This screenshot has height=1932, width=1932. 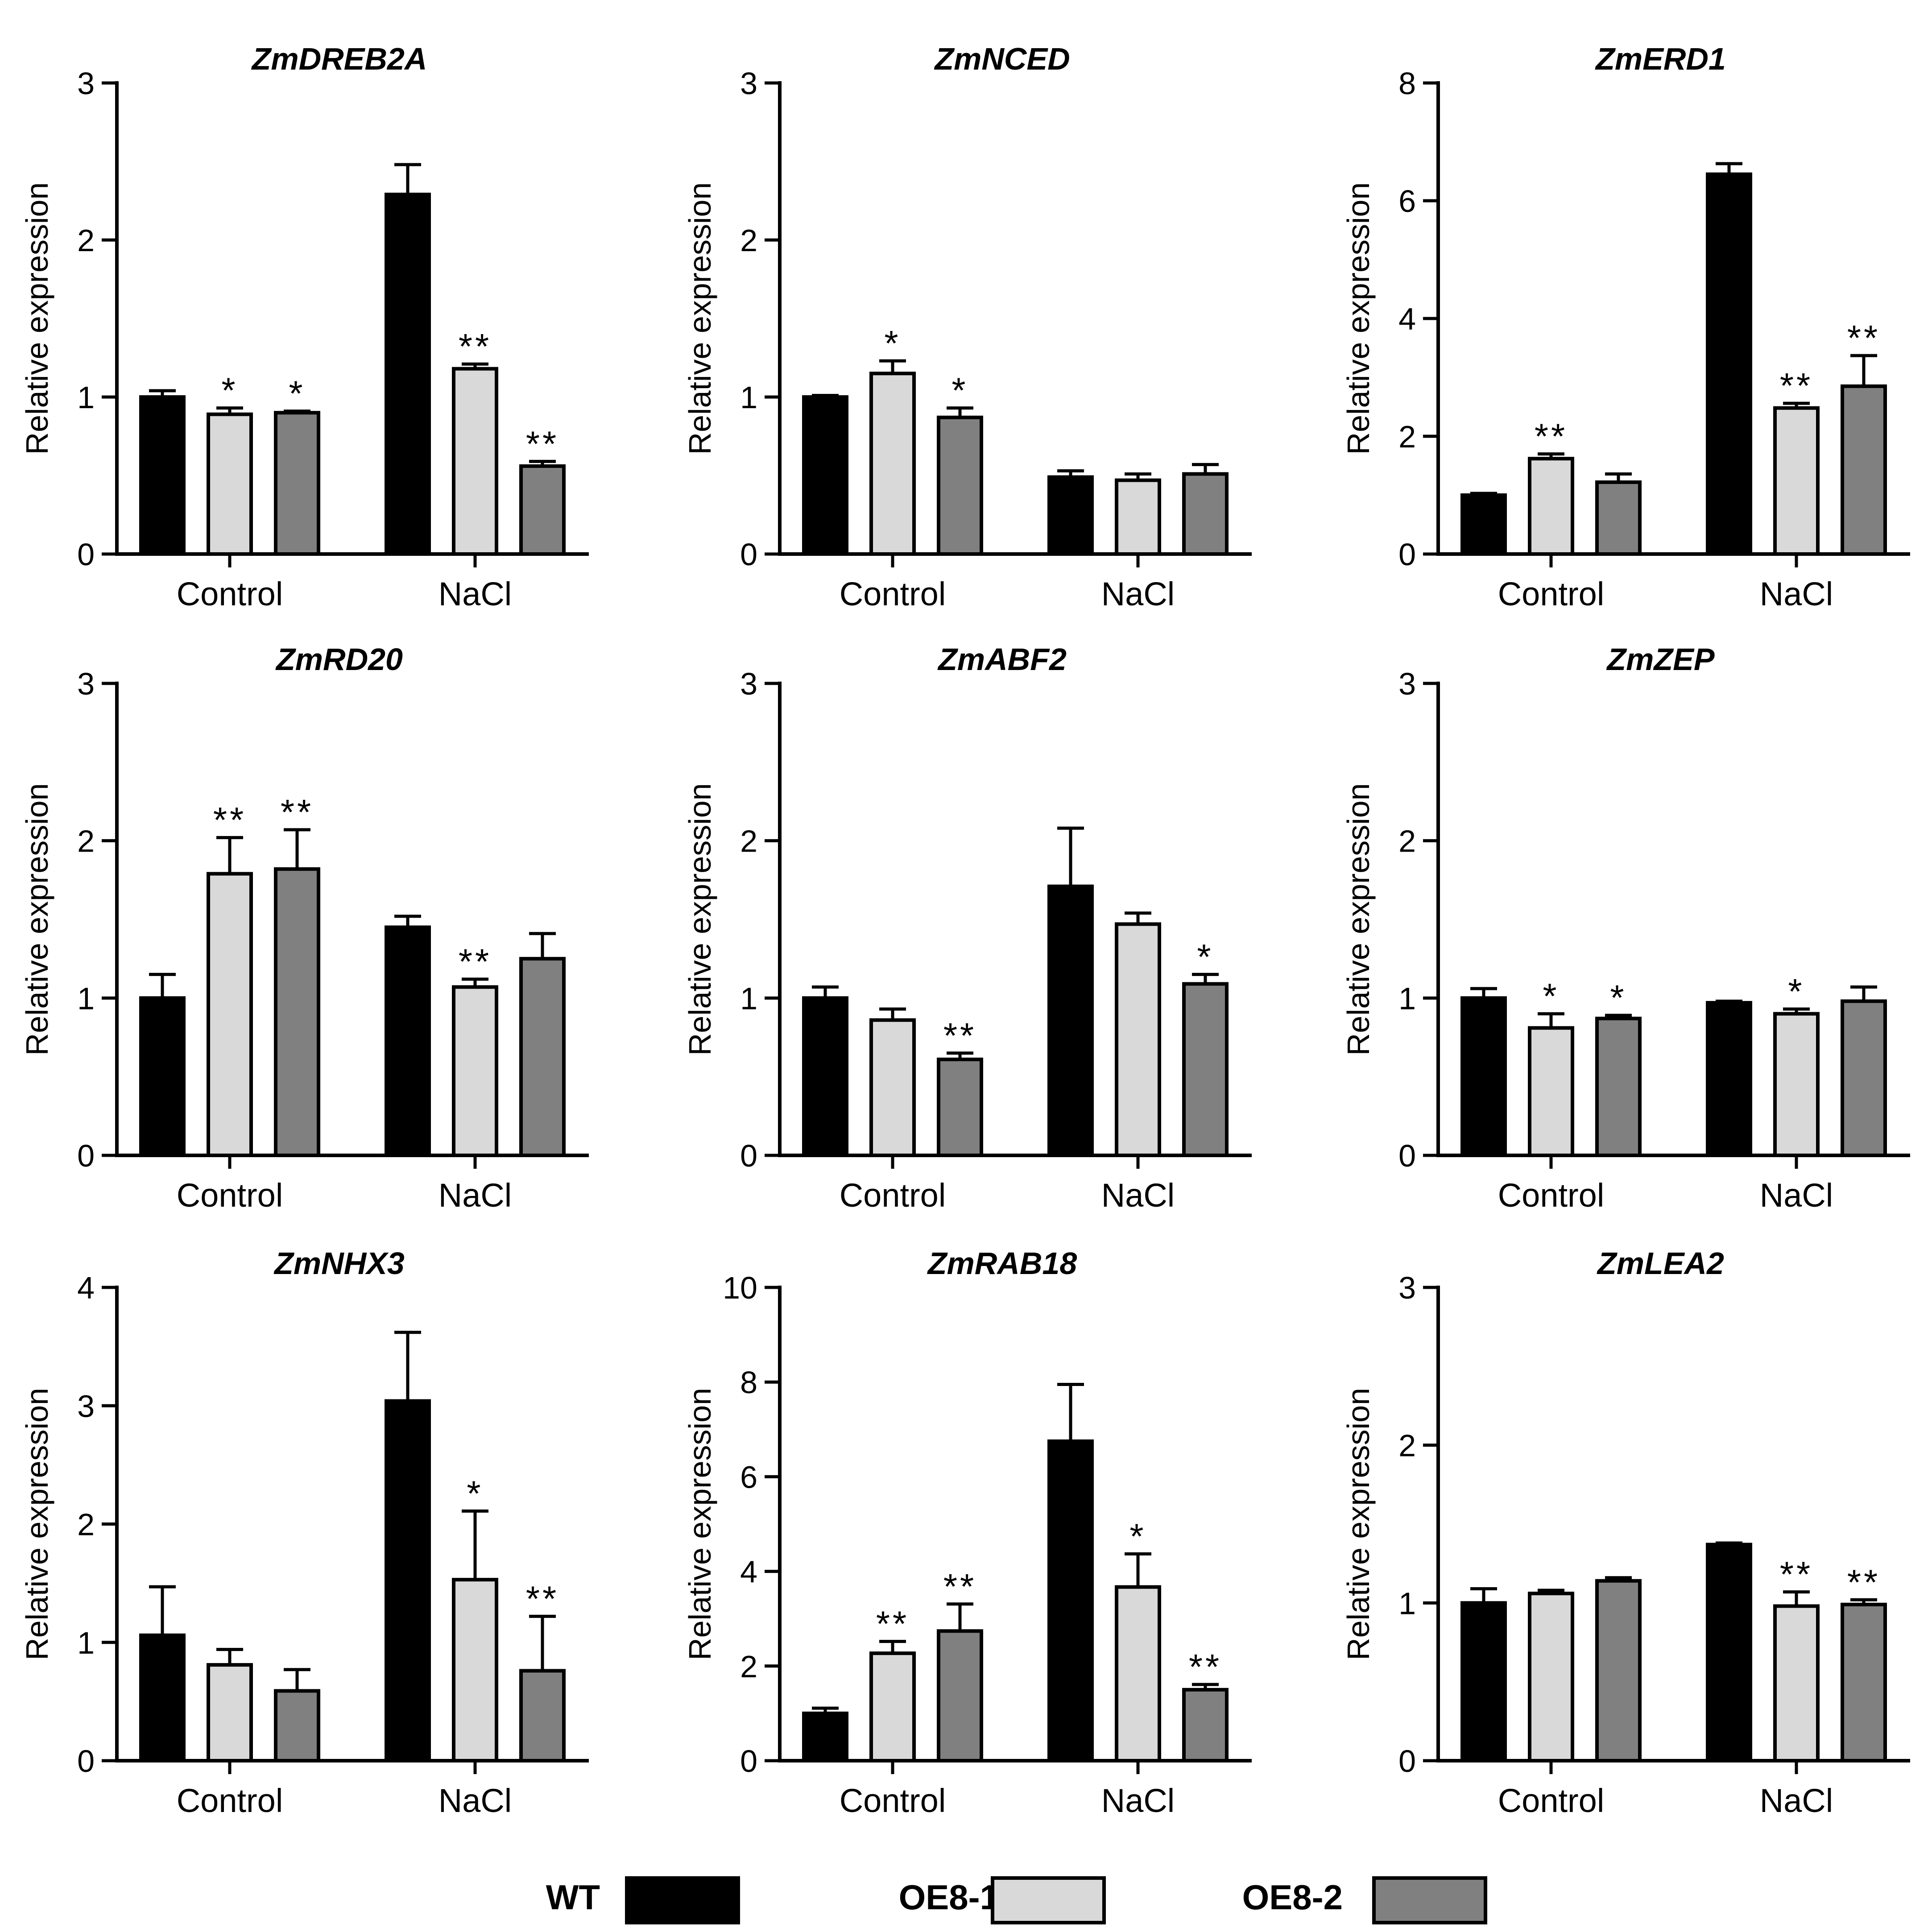 I want to click on chart-title: ZmZEP, so click(x=1660, y=659).